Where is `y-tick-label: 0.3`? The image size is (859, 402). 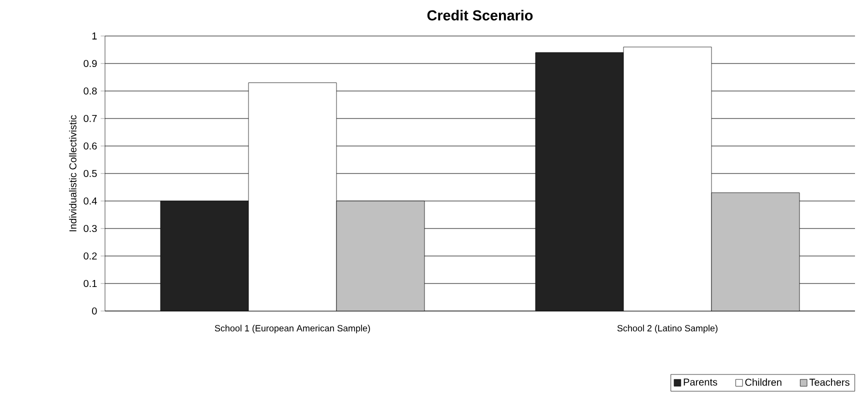 y-tick-label: 0.3 is located at coordinates (90, 228).